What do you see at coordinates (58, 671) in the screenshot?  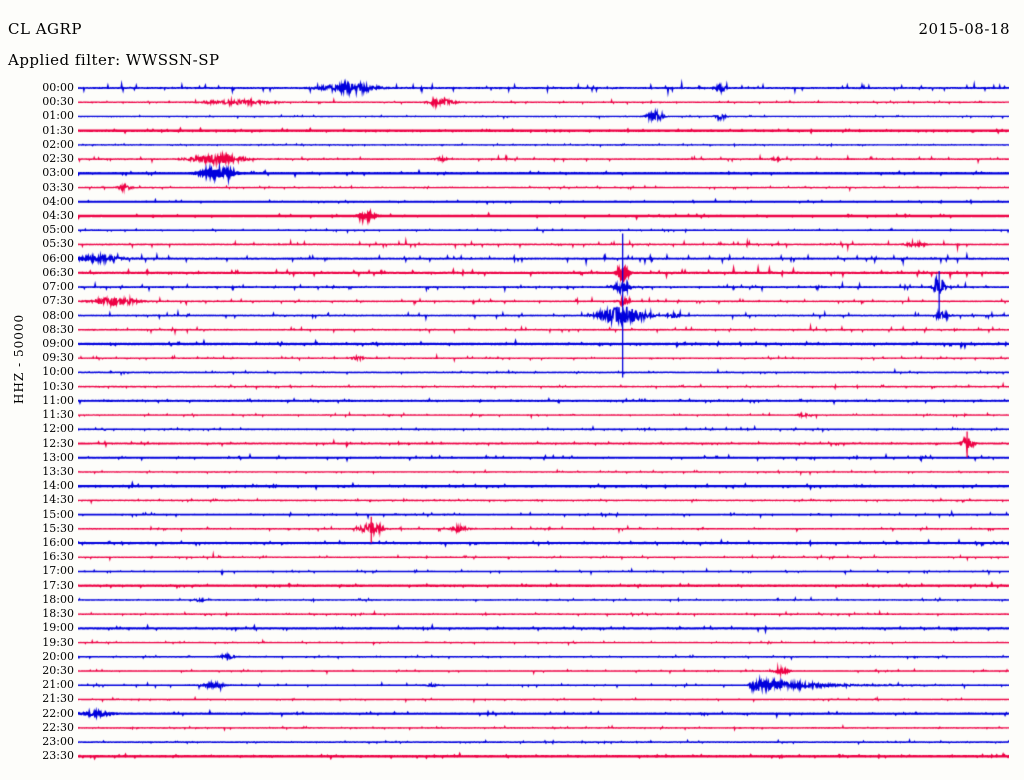 I see `time-label: 20:30` at bounding box center [58, 671].